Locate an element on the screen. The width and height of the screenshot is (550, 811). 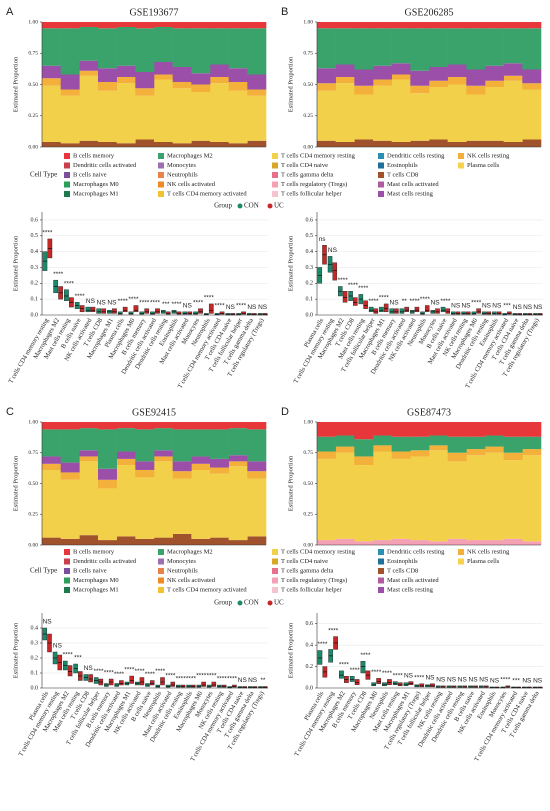
group-legend-dot is located at coordinates (270, 603).